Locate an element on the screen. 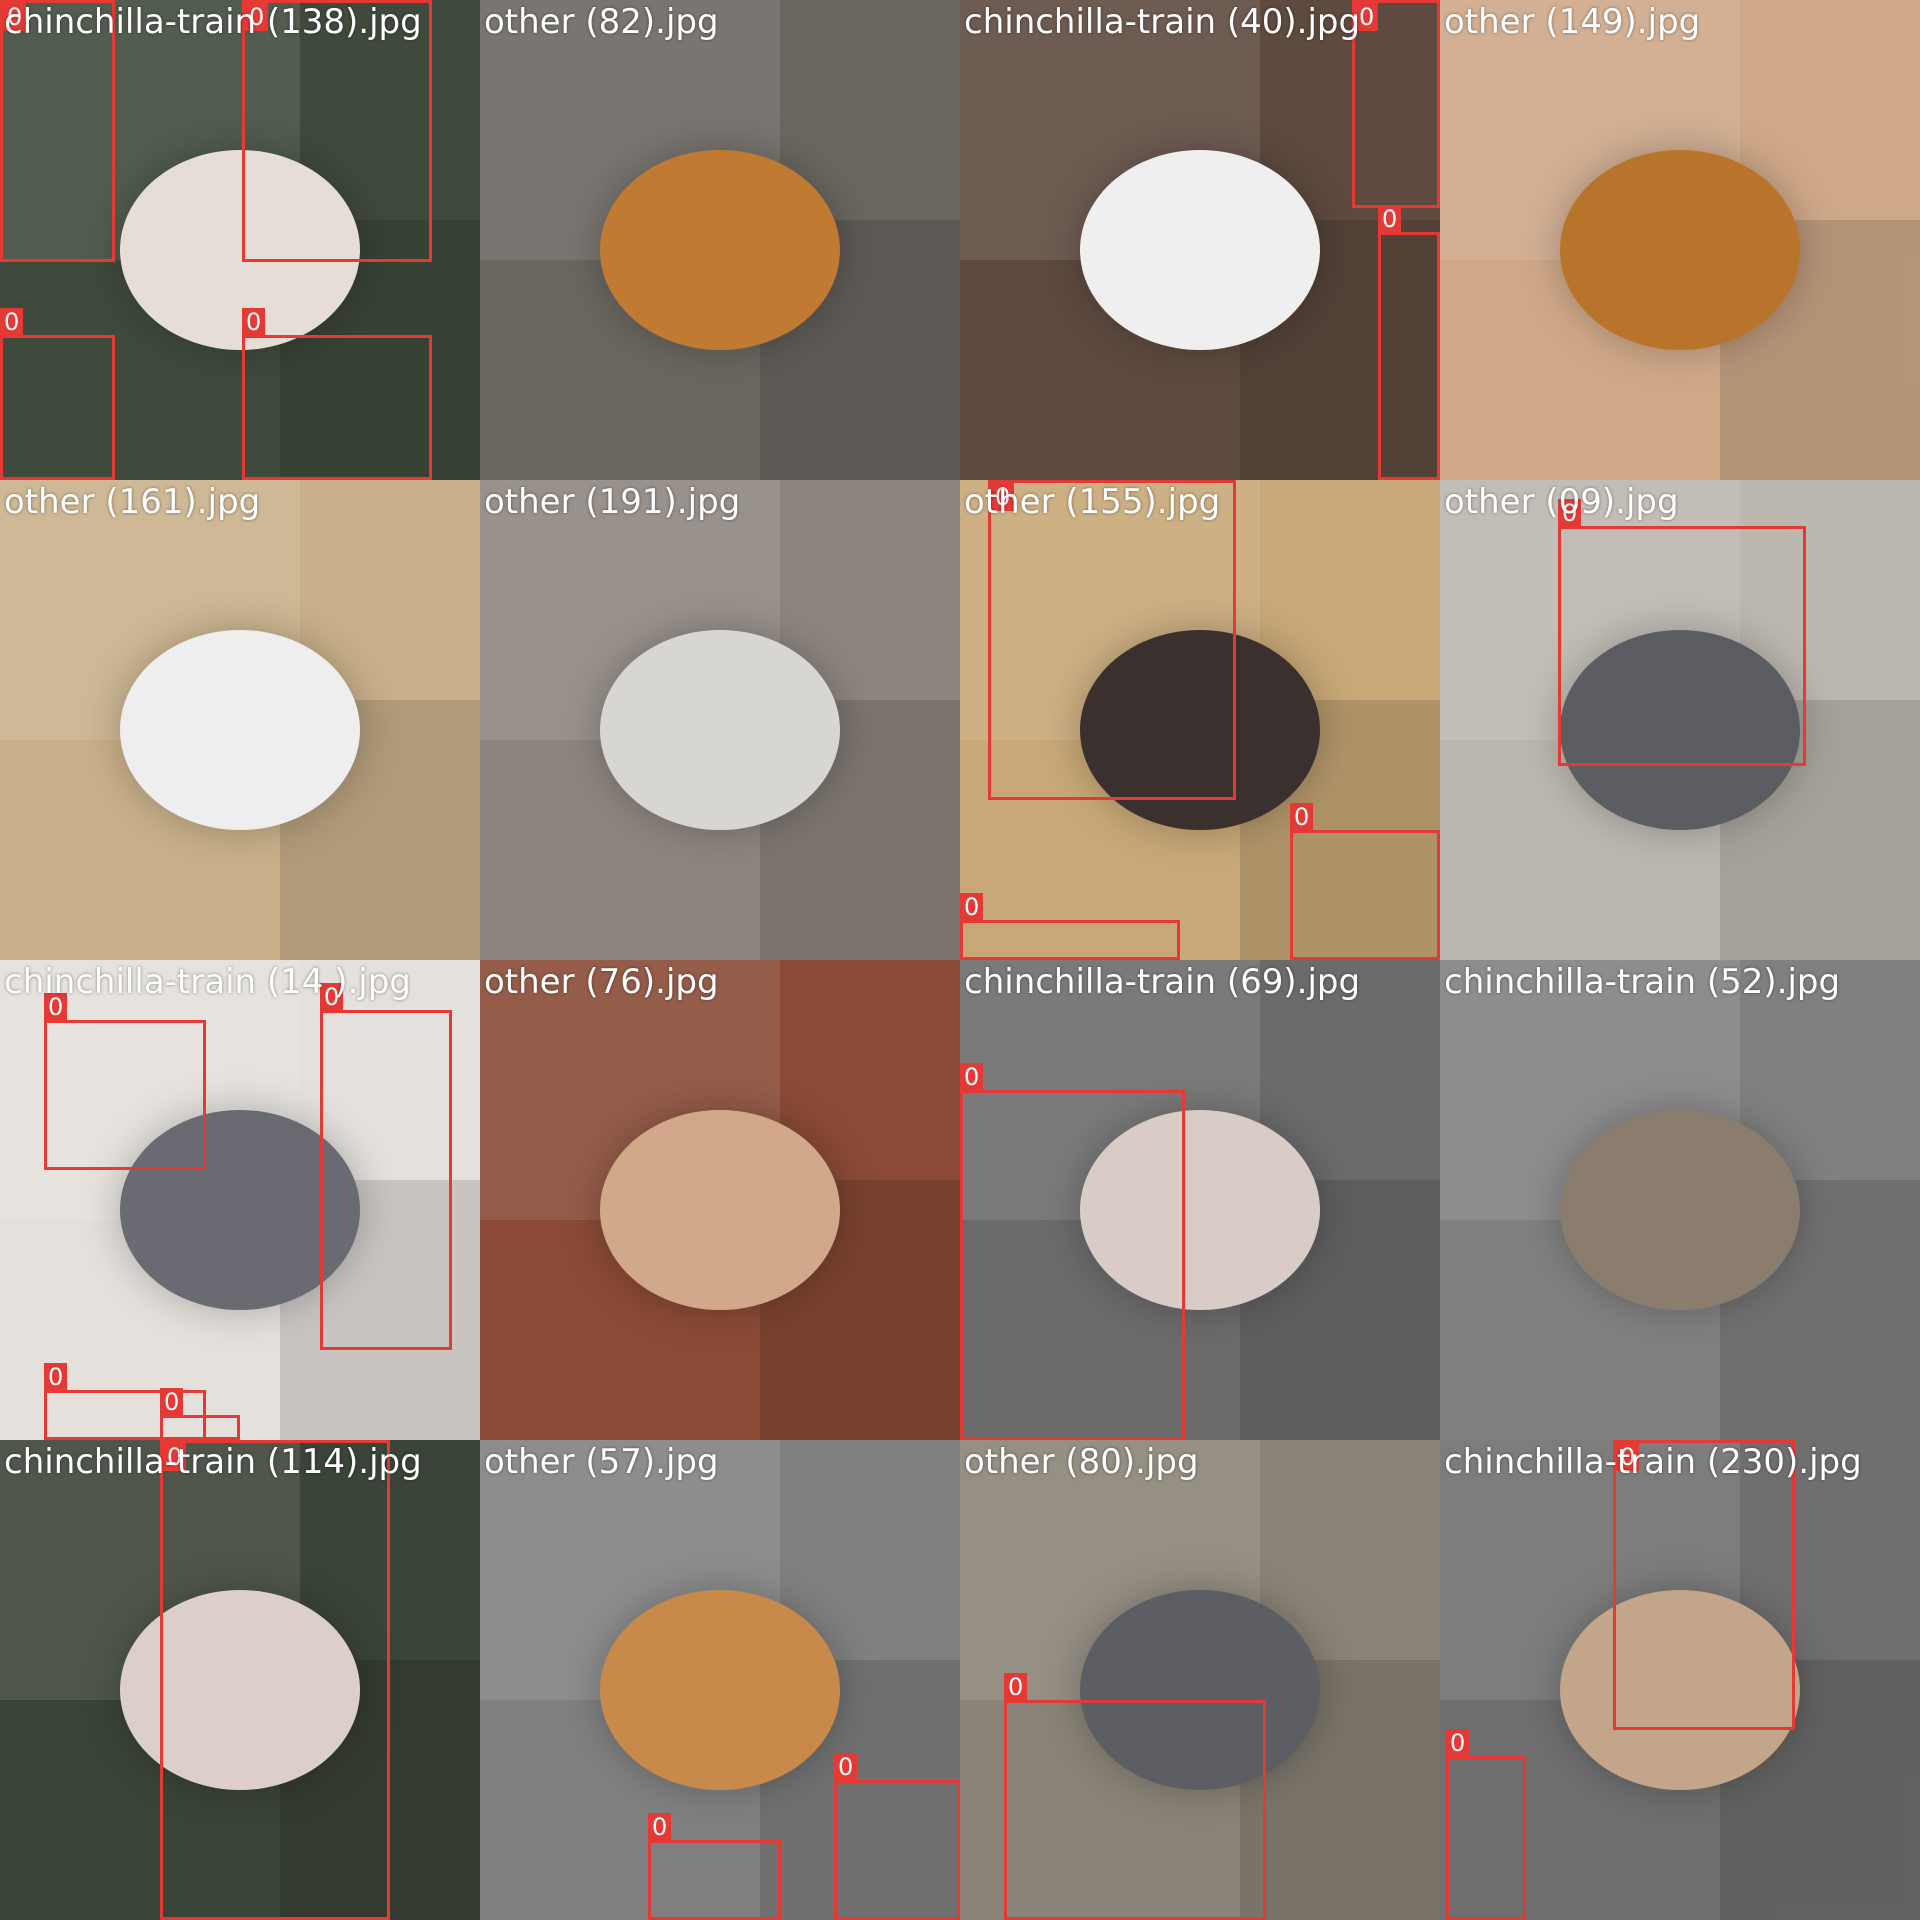 This screenshot has width=1920, height=1920. image-filename-label: other (80).jpg is located at coordinates (1081, 1462).